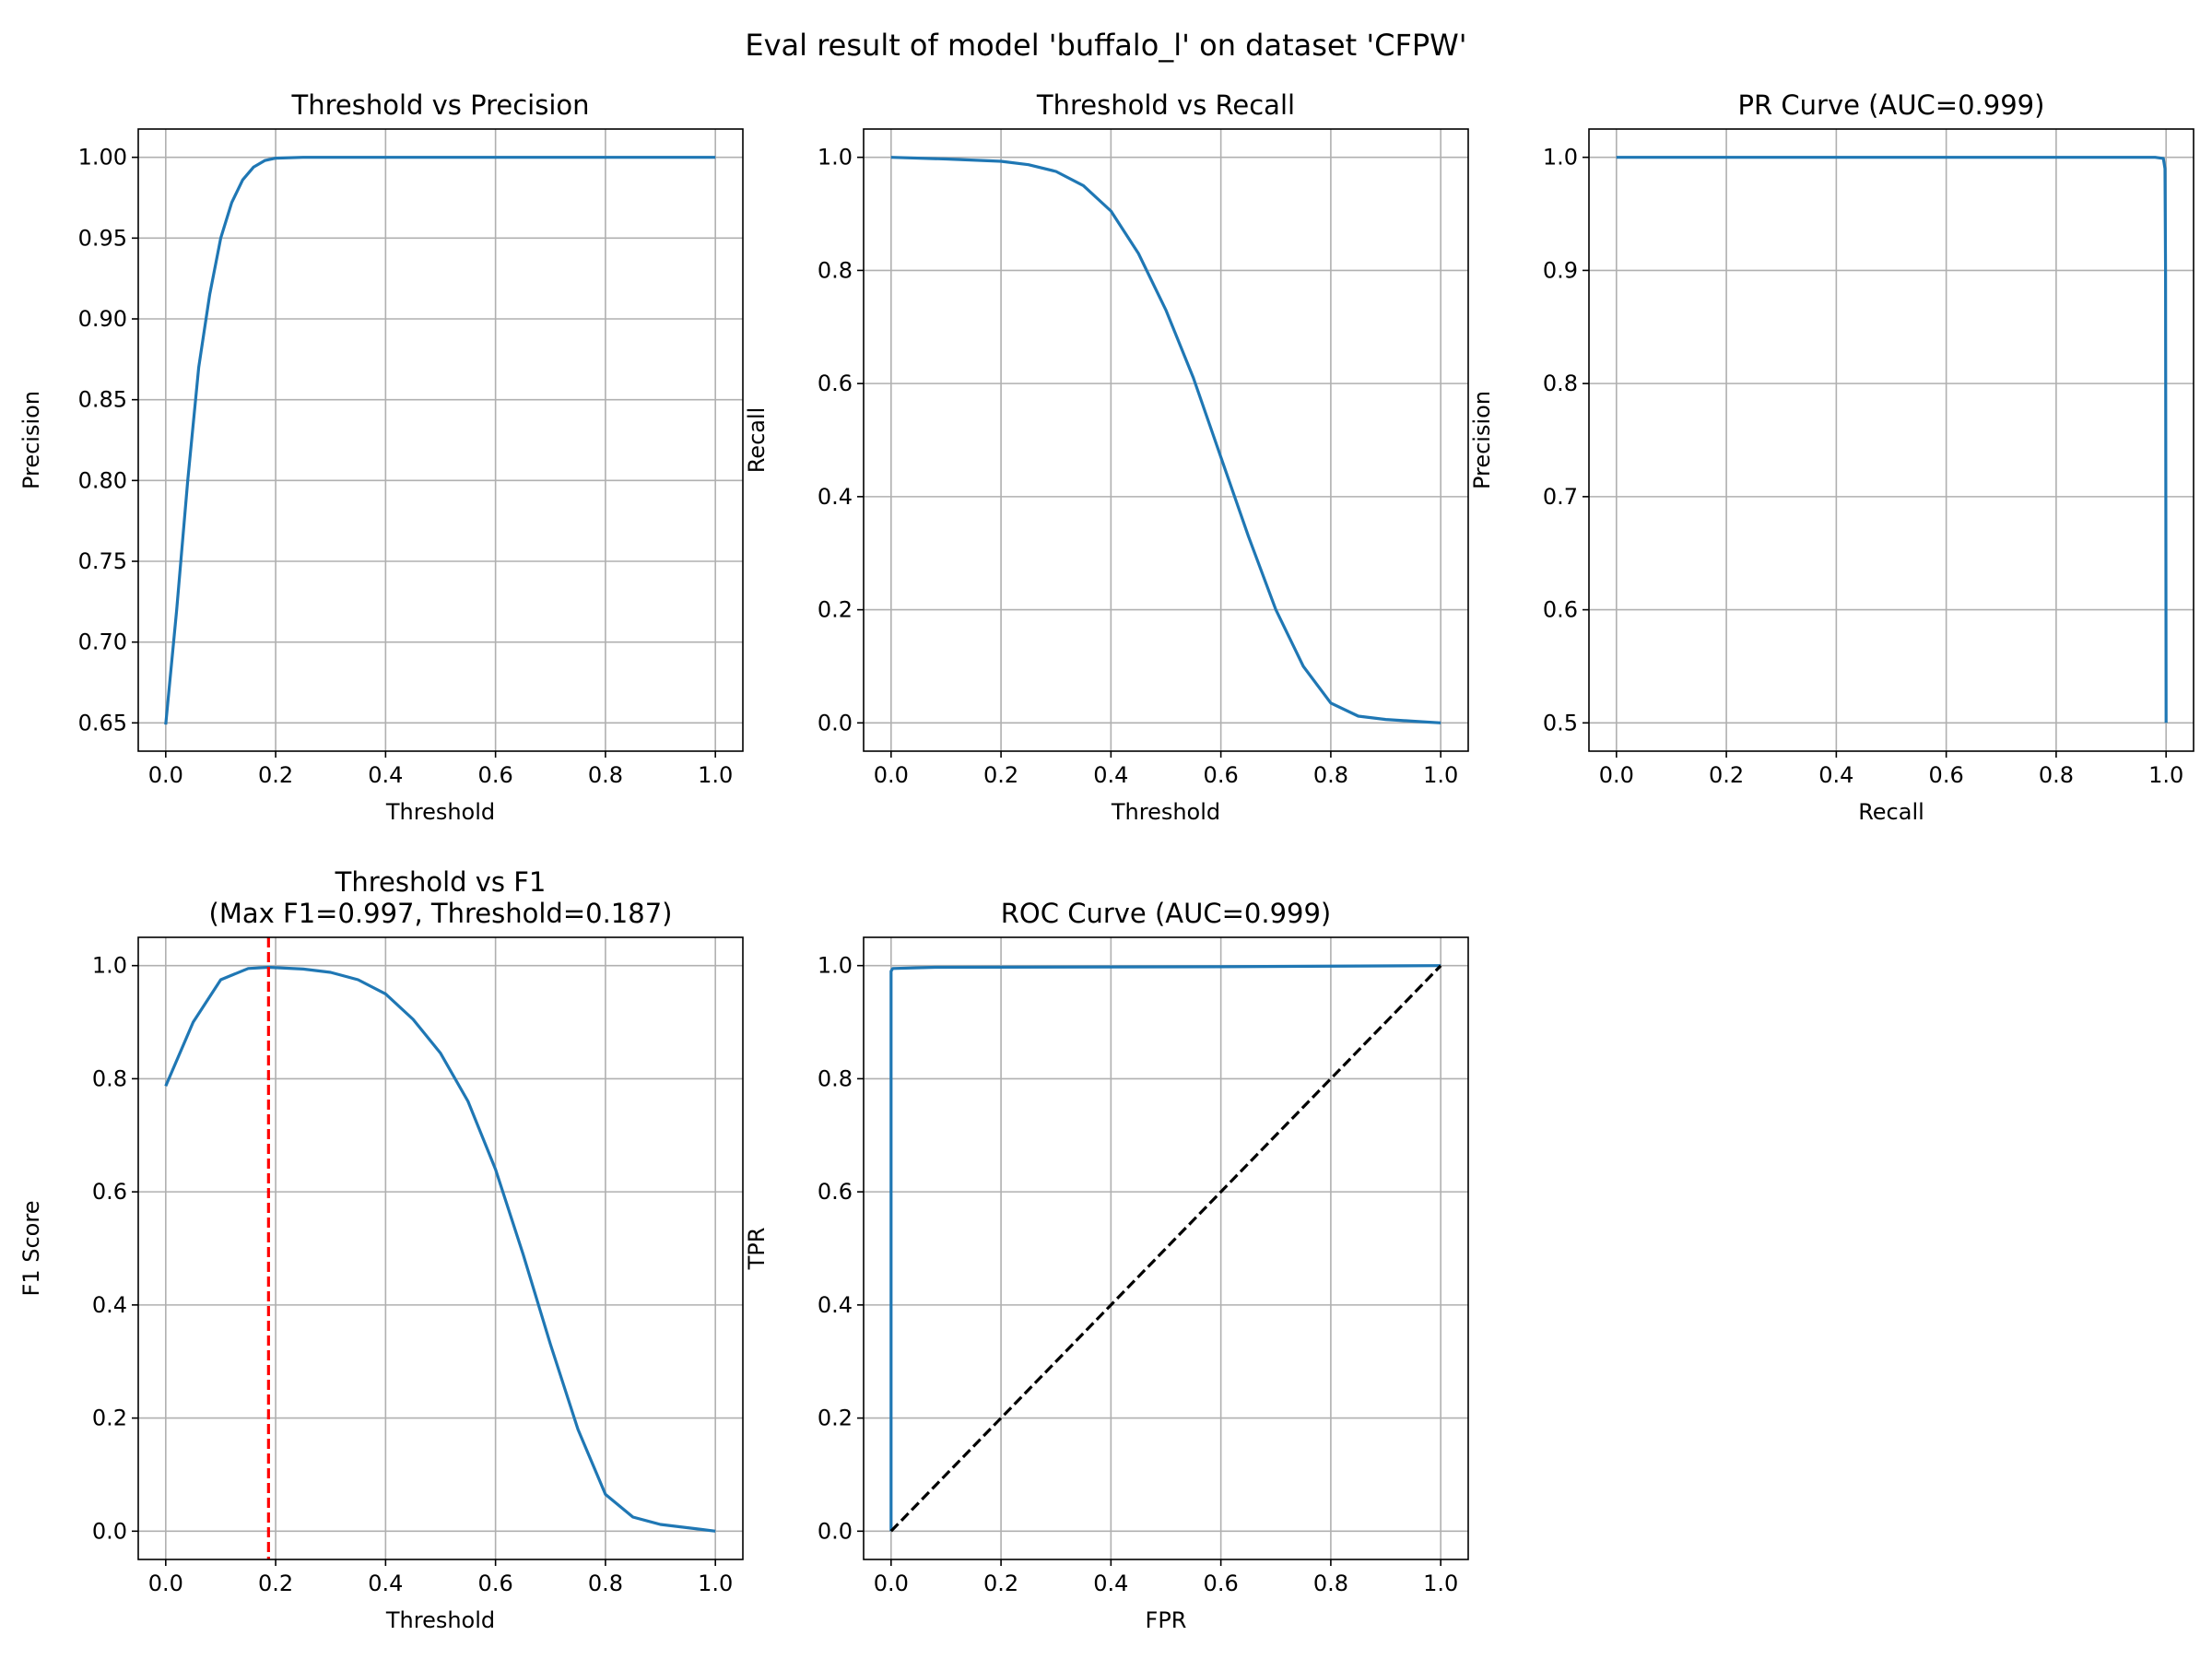 The width and height of the screenshot is (2212, 1659). What do you see at coordinates (1165, 105) in the screenshot?
I see `subplot-title: Threshold vs Recall` at bounding box center [1165, 105].